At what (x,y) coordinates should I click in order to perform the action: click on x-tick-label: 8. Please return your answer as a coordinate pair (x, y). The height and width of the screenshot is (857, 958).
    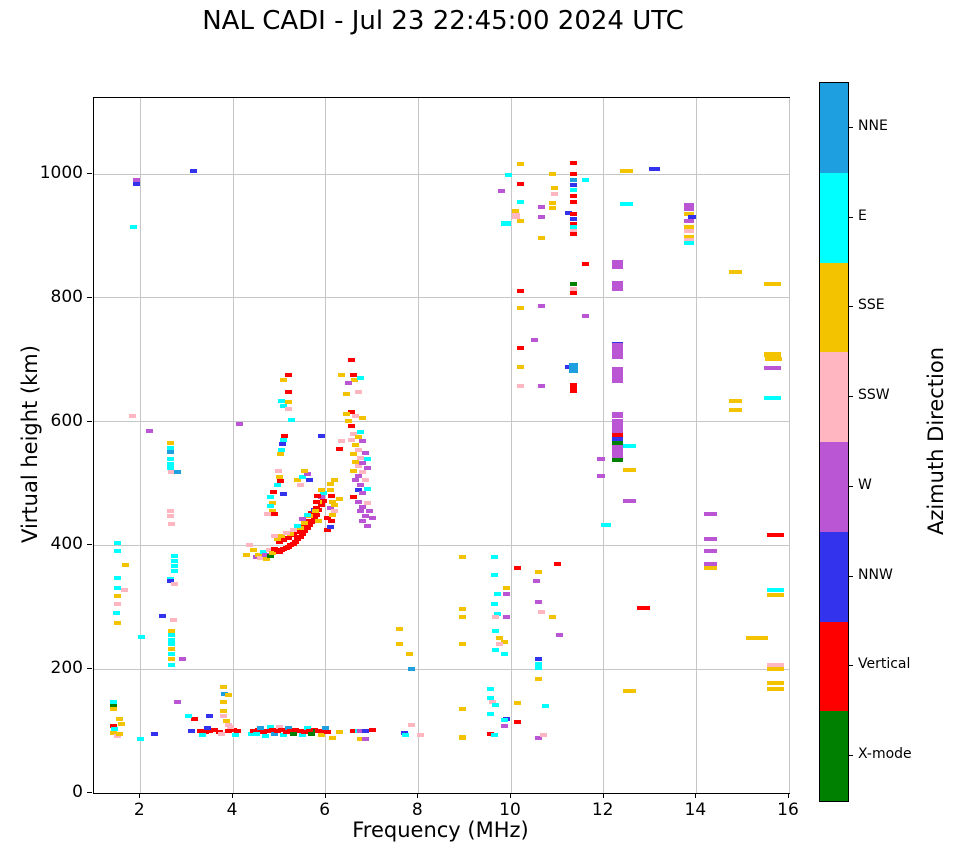
    Looking at the image, I should click on (417, 810).